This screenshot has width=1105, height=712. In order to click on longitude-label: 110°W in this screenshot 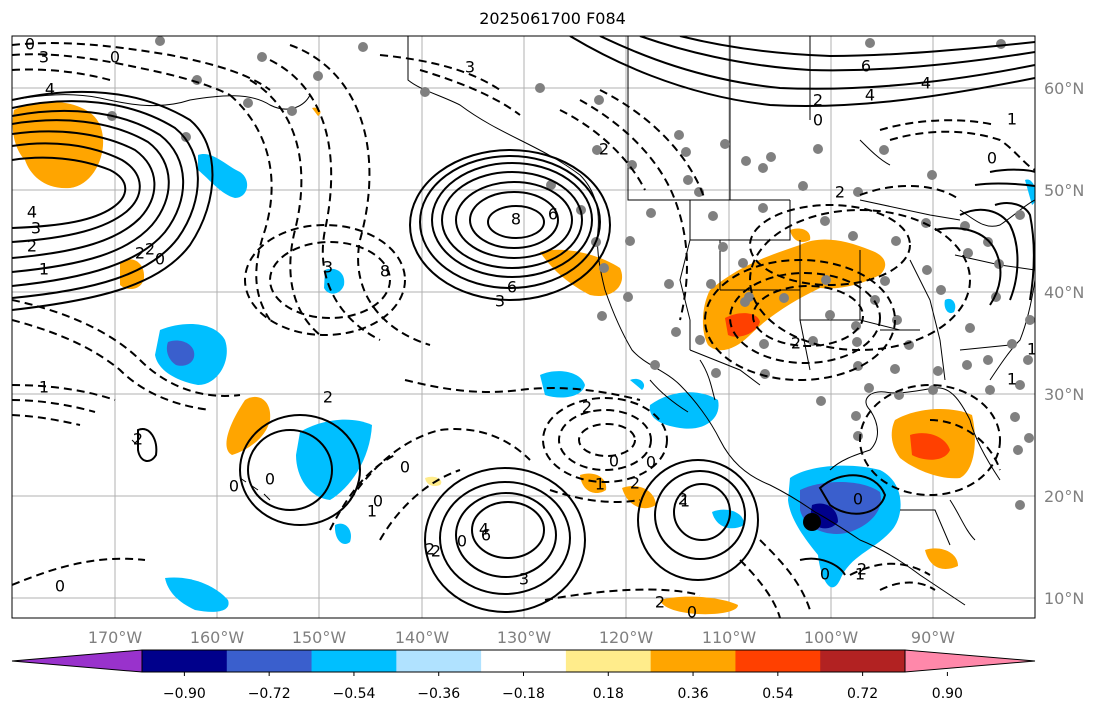, I will do `click(729, 637)`.